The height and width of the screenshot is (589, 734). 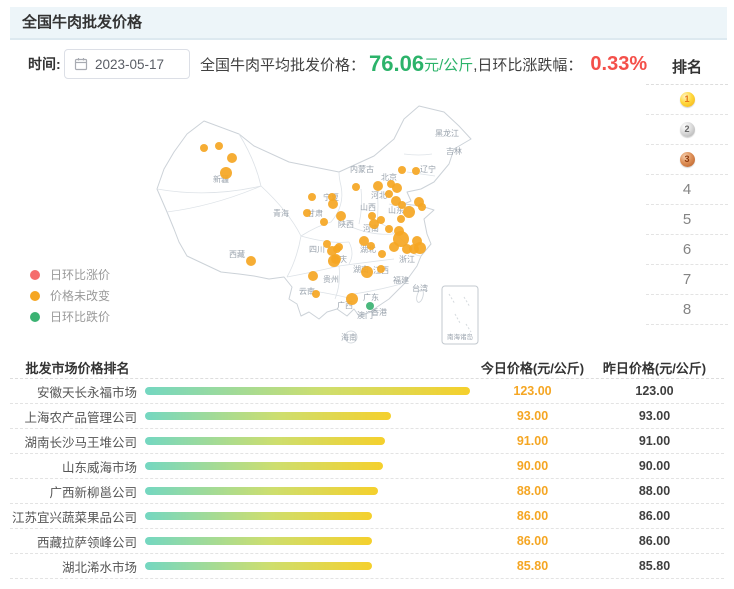 I want to click on province-label: 四川, so click(x=317, y=249).